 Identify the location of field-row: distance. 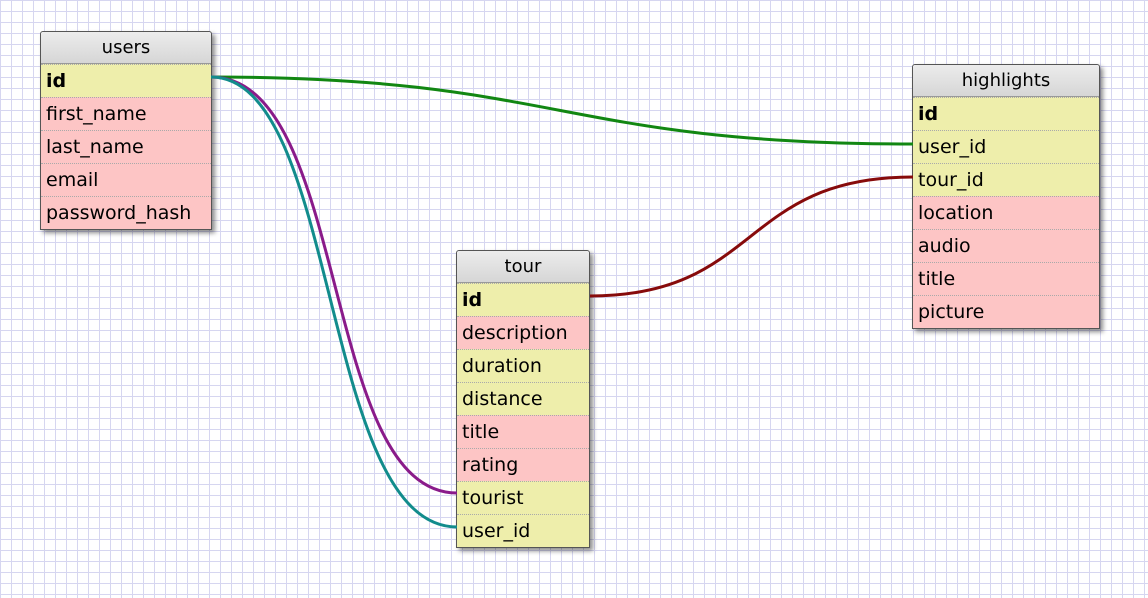
(523, 398).